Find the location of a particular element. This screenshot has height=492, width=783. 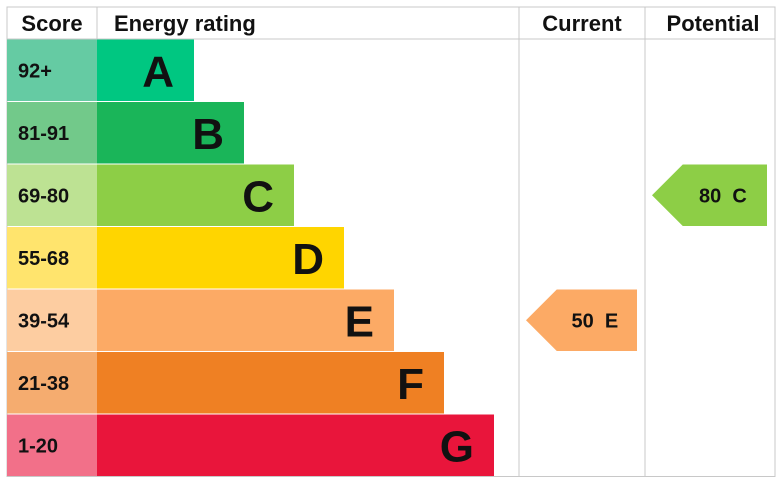

rating-letter: F is located at coordinates (410, 384).